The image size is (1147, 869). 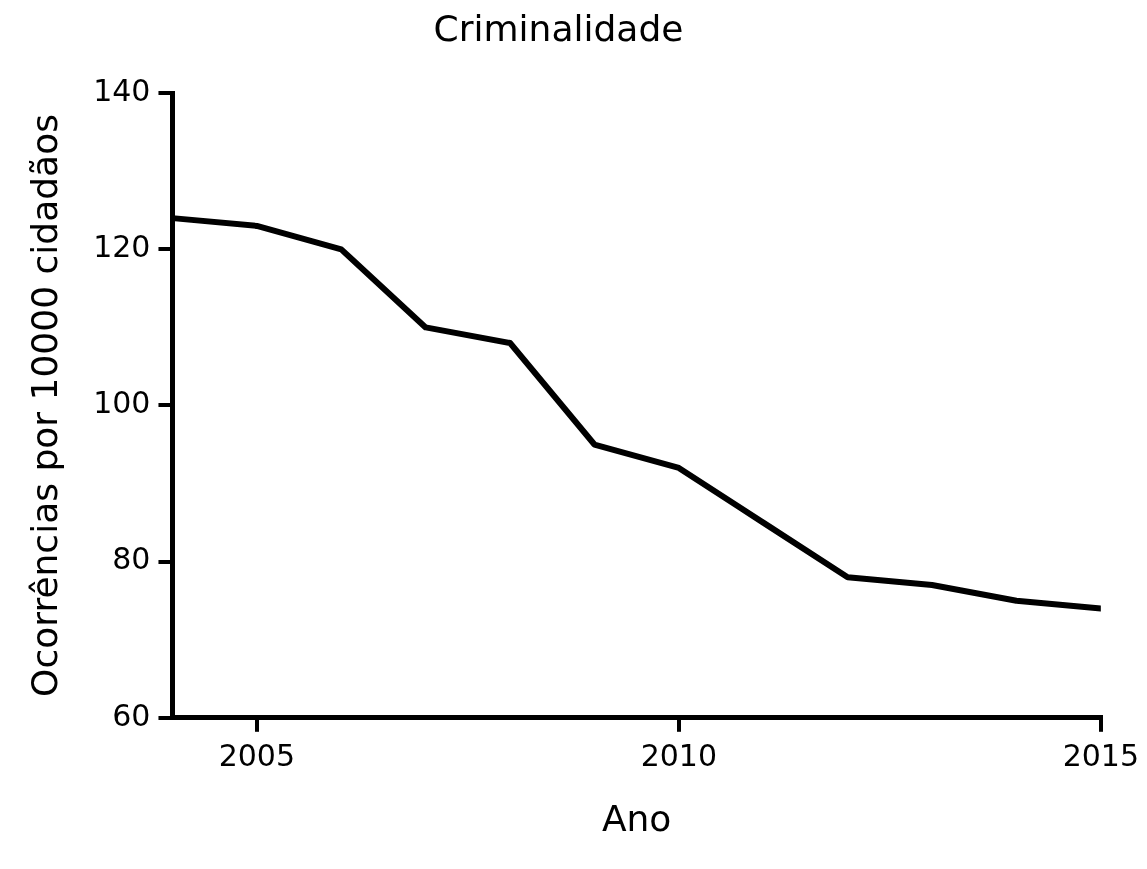 What do you see at coordinates (122, 403) in the screenshot?
I see `y-tick-label: 100` at bounding box center [122, 403].